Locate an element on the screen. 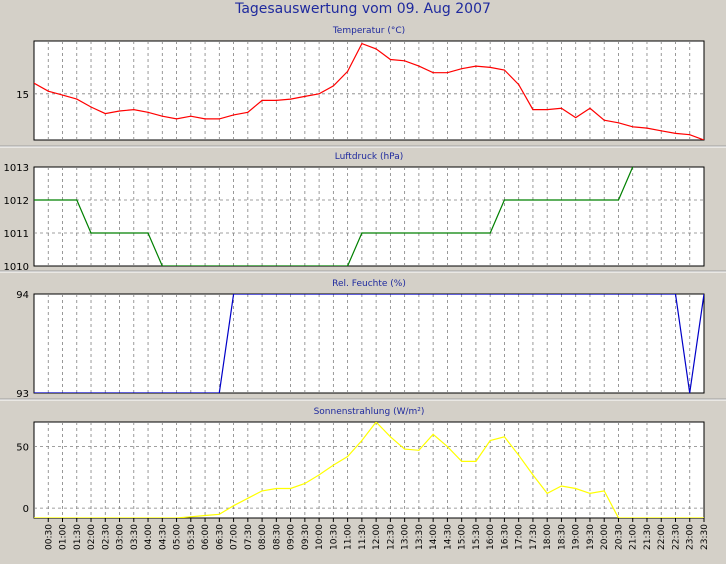 The width and height of the screenshot is (726, 564). x-tick-label: 02:00 is located at coordinates (92, 537).